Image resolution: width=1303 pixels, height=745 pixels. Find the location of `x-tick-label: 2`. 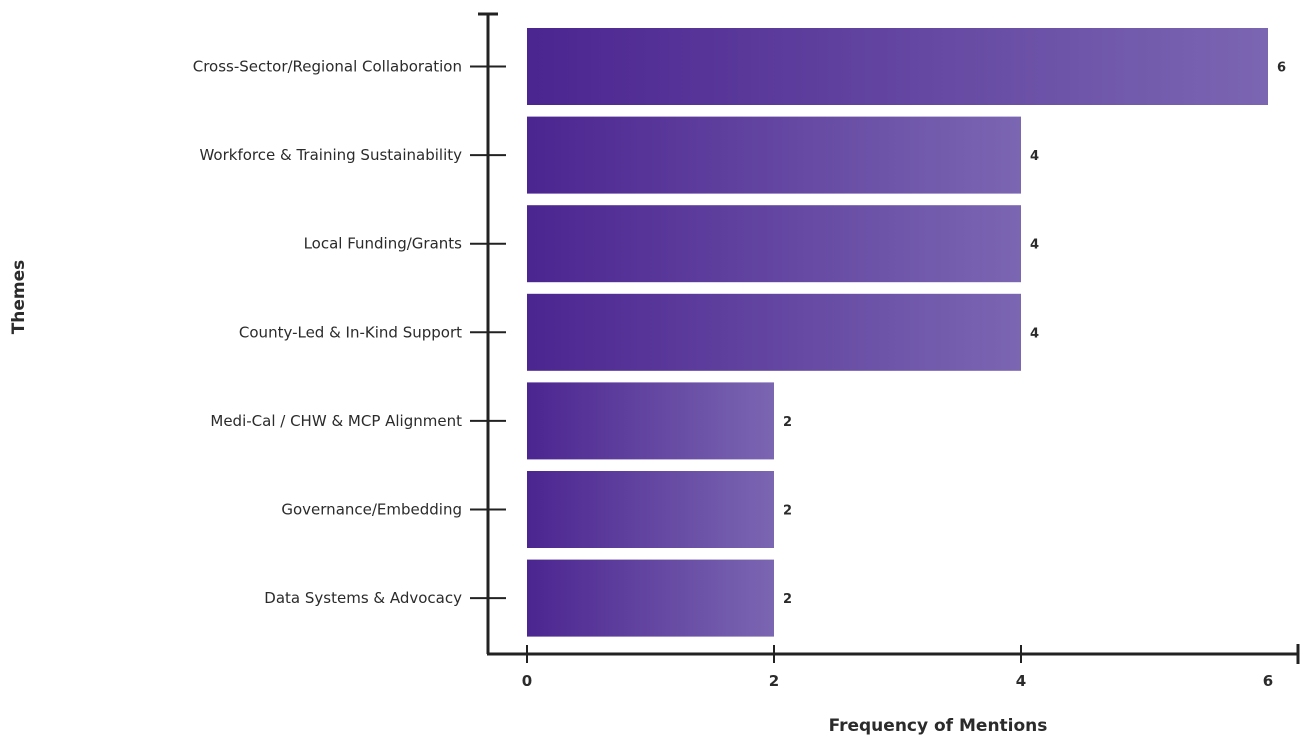

x-tick-label: 2 is located at coordinates (774, 681).